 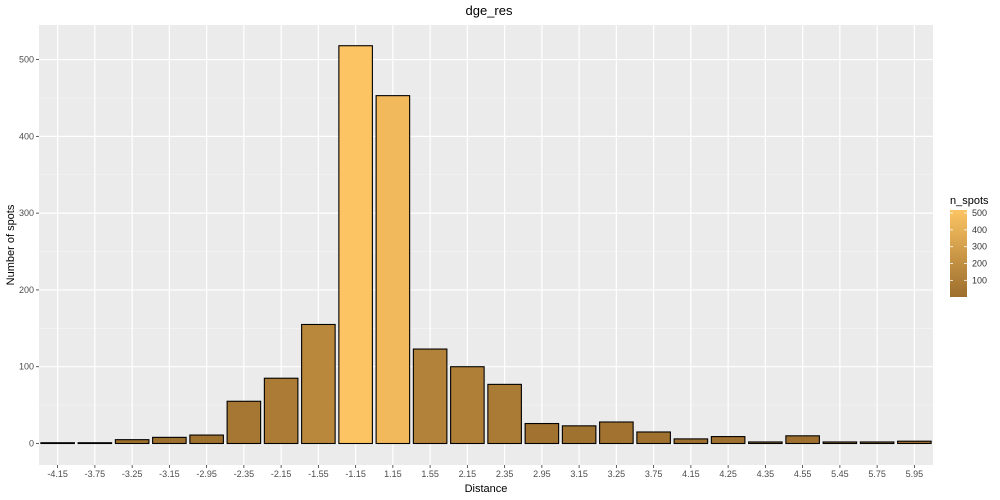 What do you see at coordinates (489, 10) in the screenshot?
I see `chart-title: dge_res` at bounding box center [489, 10].